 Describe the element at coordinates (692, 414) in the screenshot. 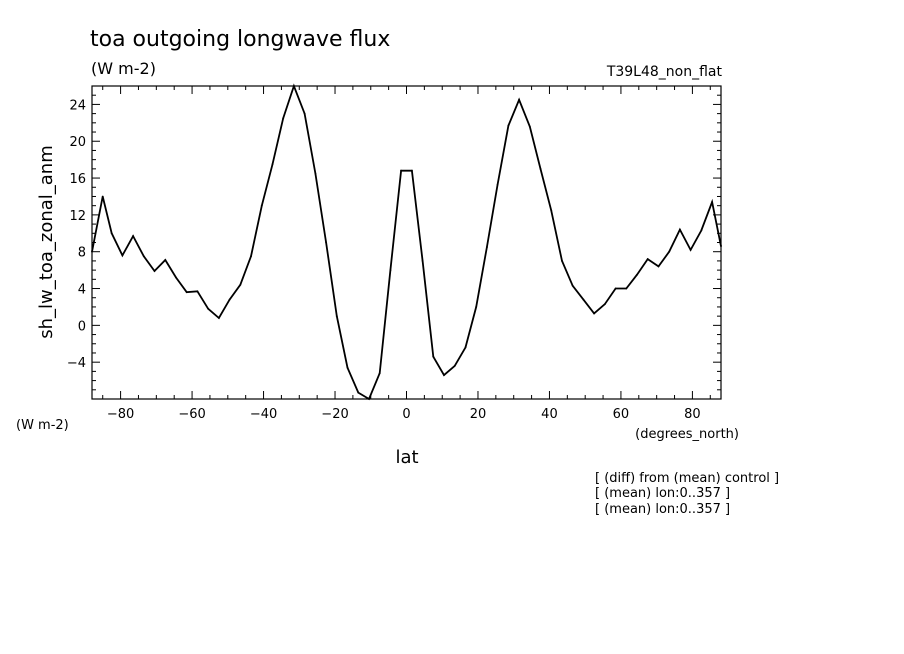

I see `x-tick-label: 80` at that location.